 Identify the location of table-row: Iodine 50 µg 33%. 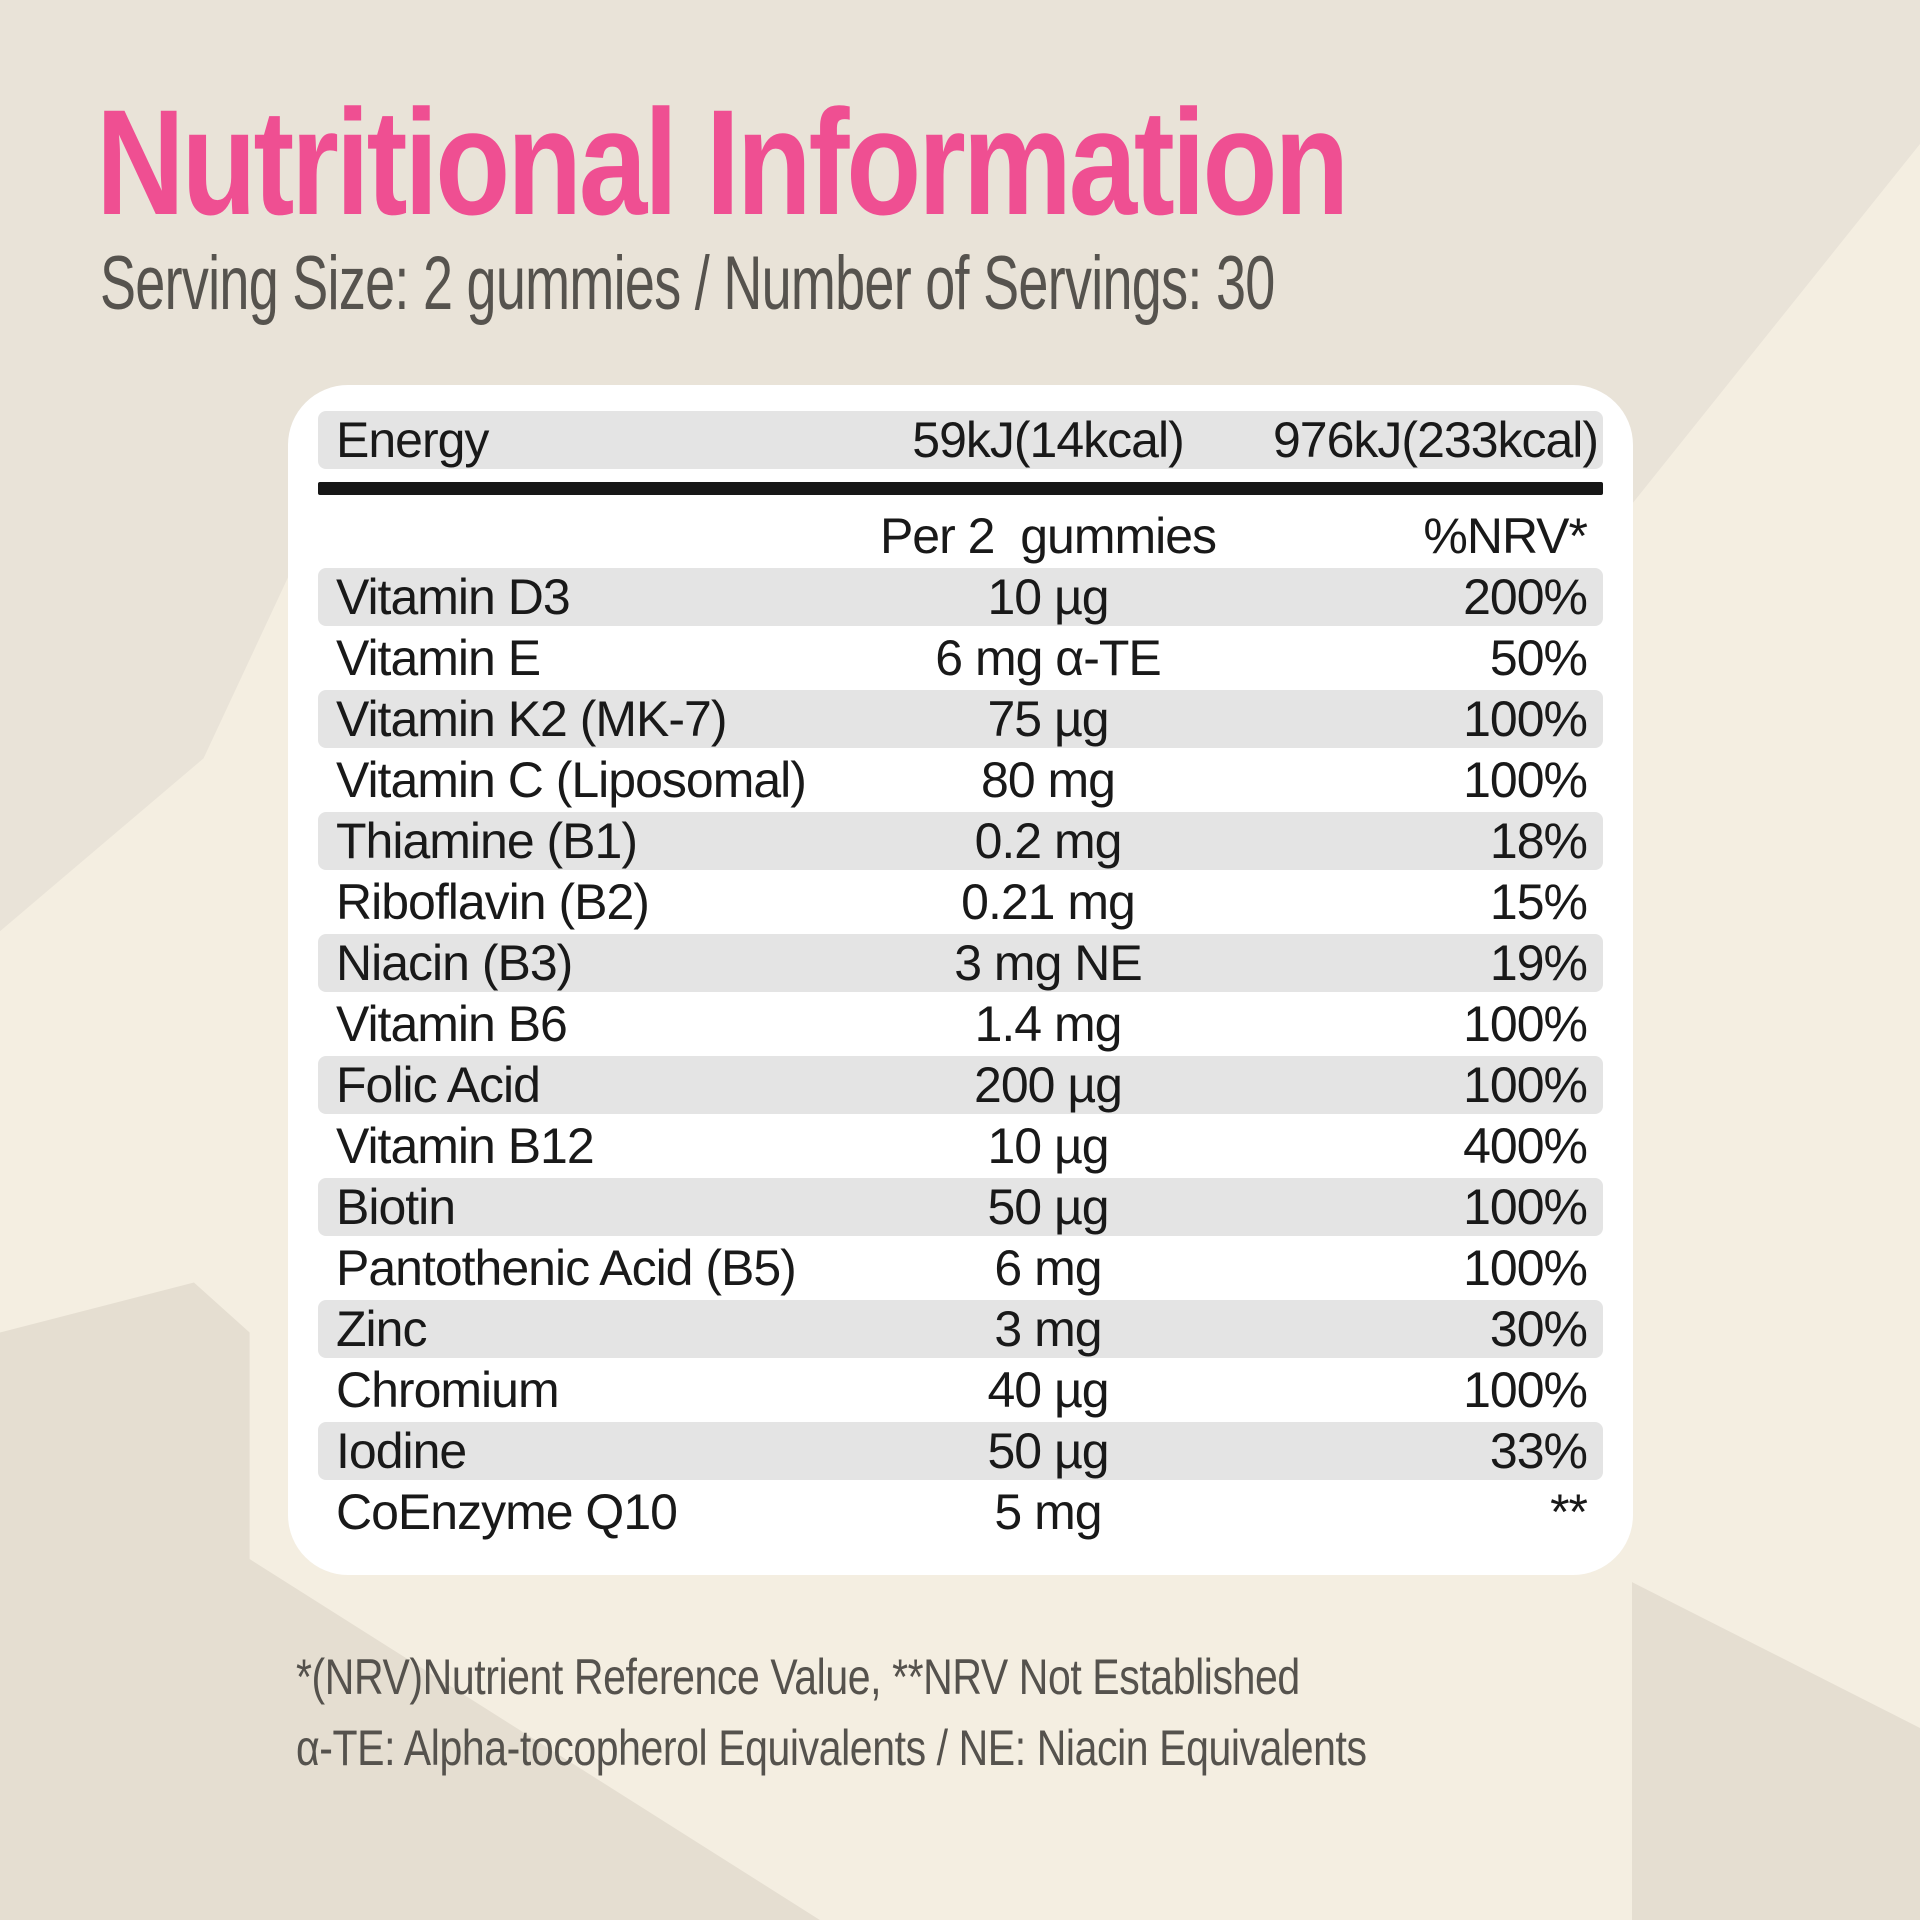
(960, 1451).